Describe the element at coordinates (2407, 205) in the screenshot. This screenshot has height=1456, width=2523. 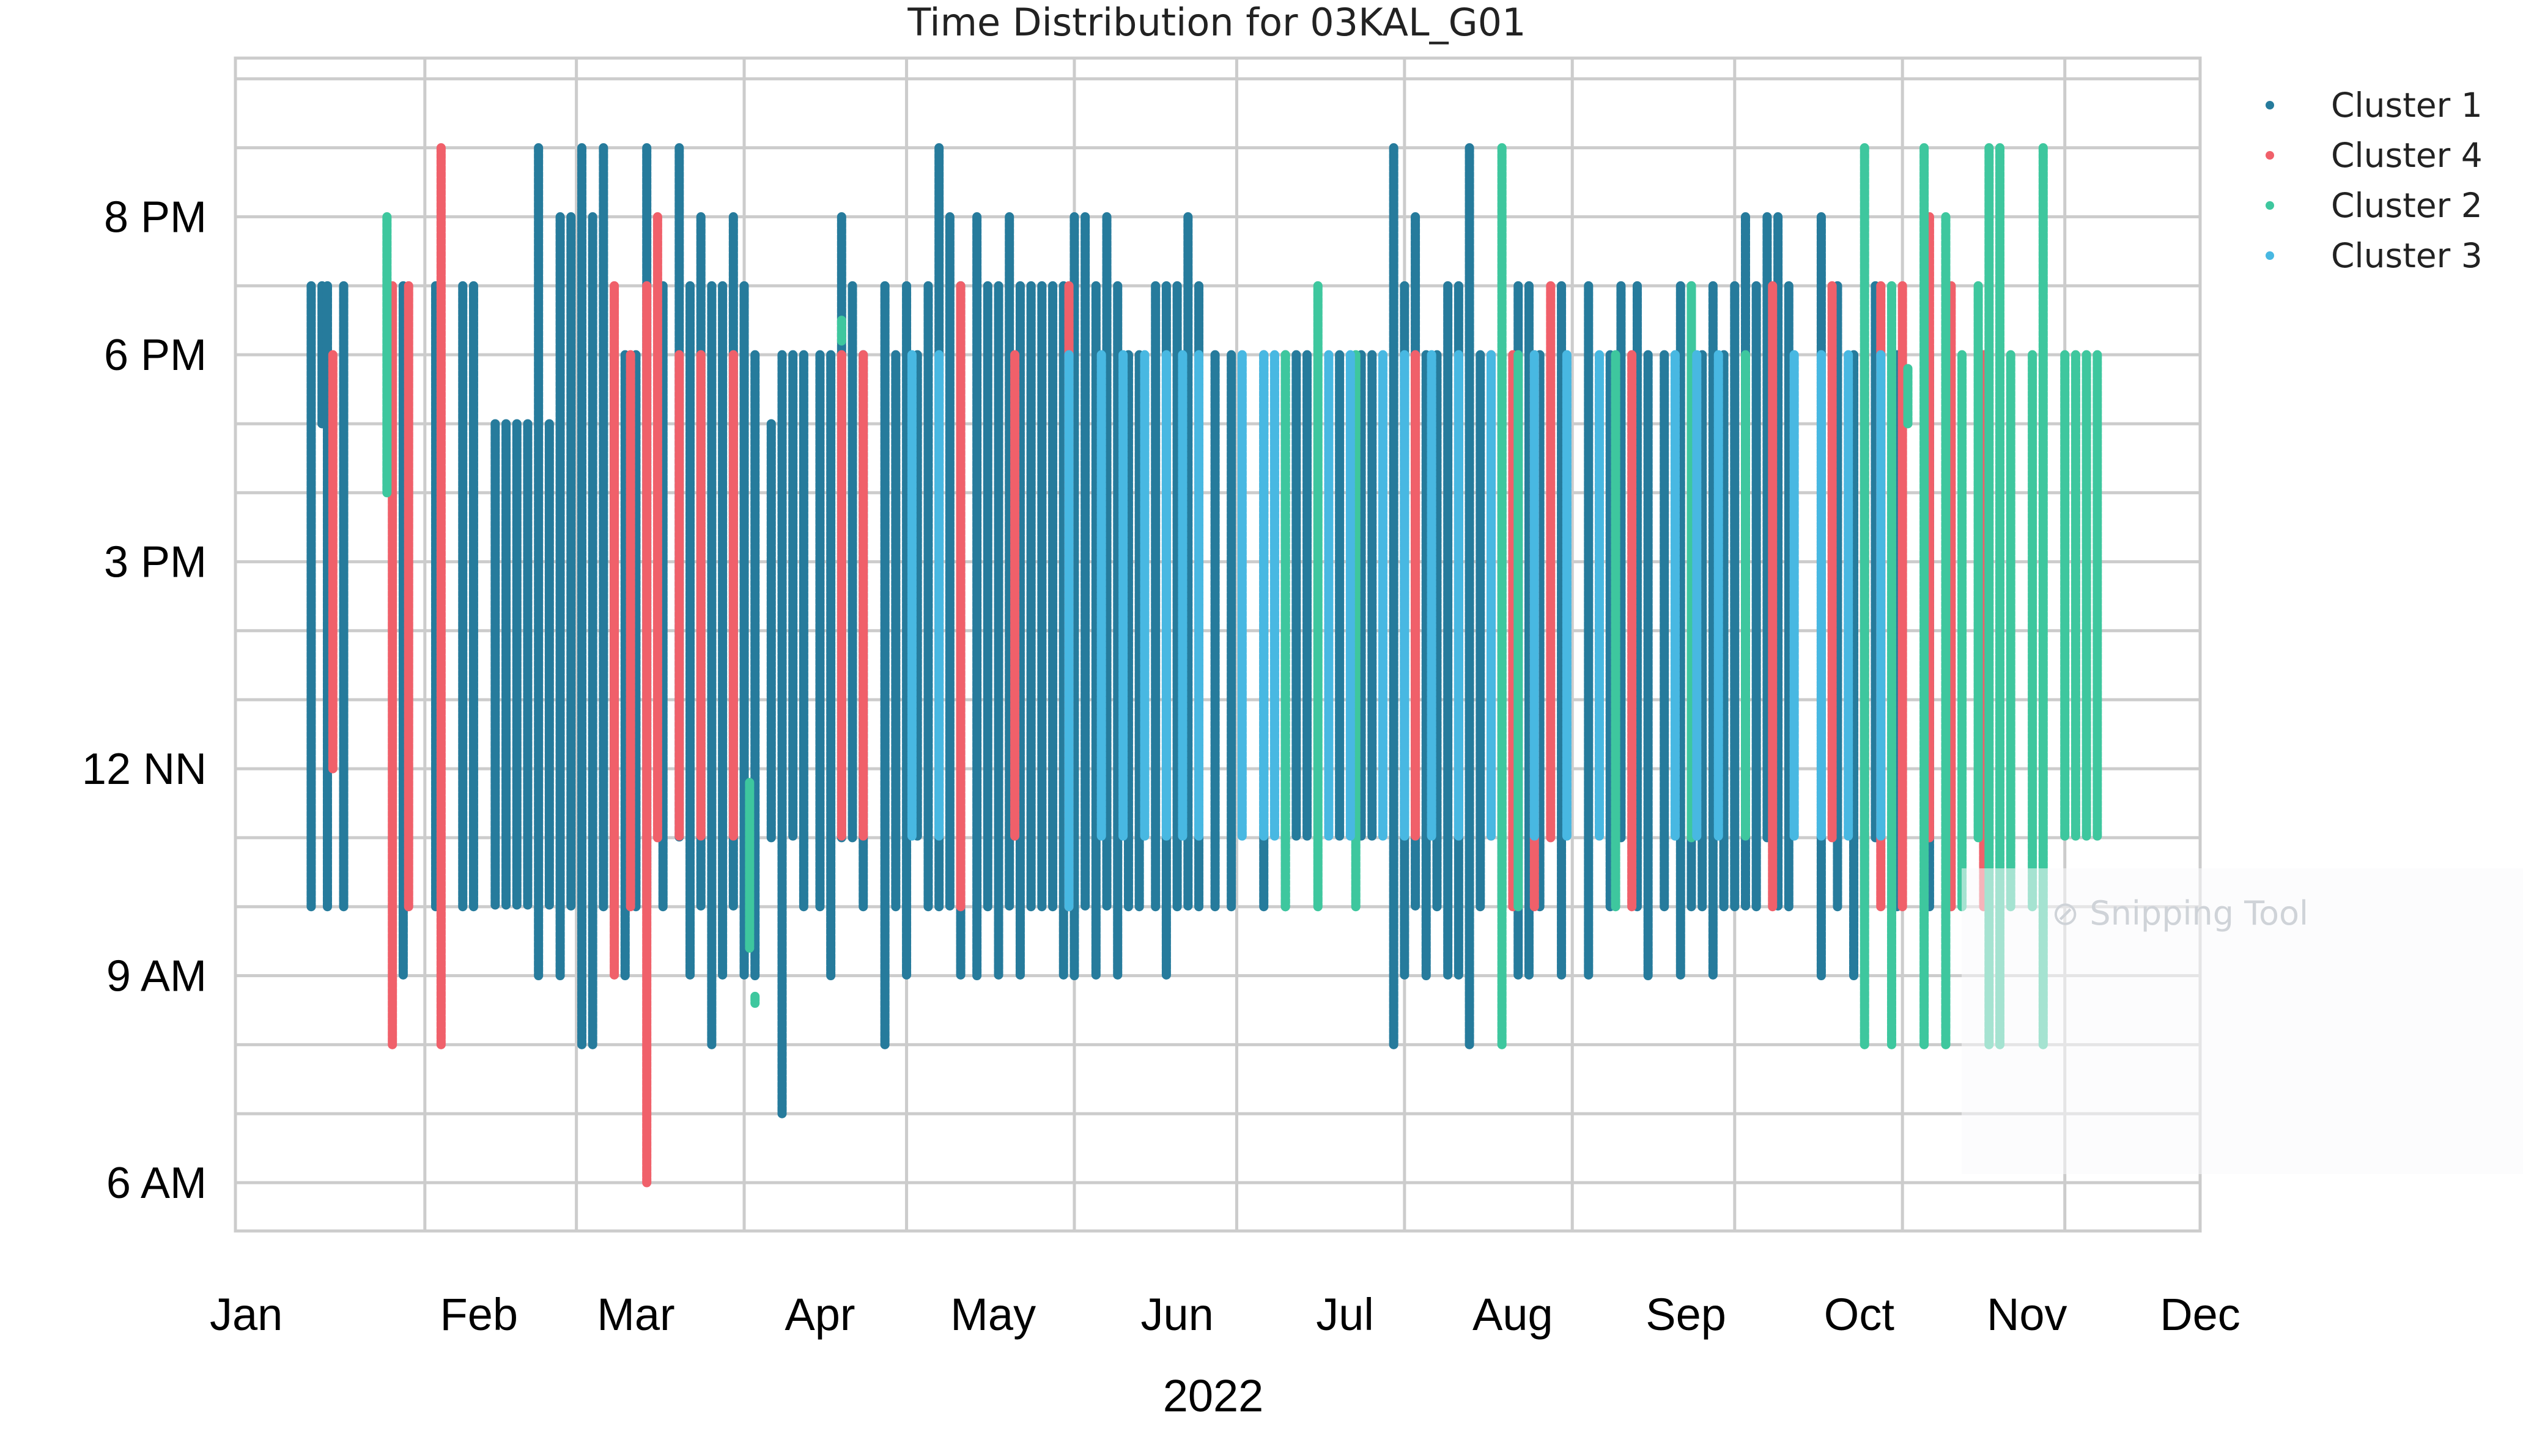
I see `legend-label: Cluster 2` at that location.